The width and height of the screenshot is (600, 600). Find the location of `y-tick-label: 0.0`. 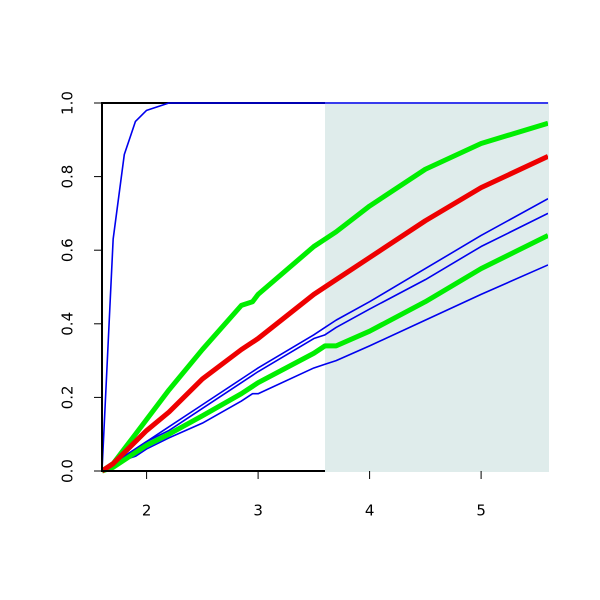

y-tick-label: 0.0 is located at coordinates (68, 471).